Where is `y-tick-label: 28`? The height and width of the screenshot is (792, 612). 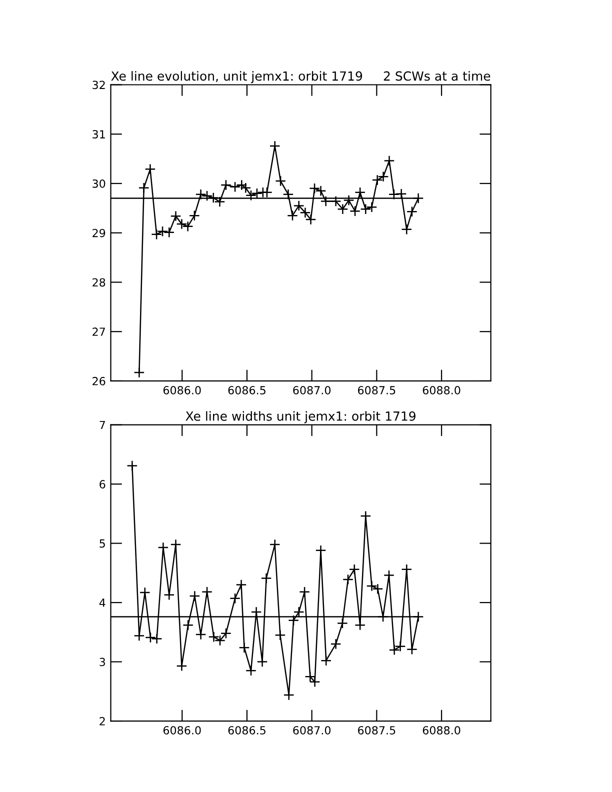
y-tick-label: 28 is located at coordinates (99, 282).